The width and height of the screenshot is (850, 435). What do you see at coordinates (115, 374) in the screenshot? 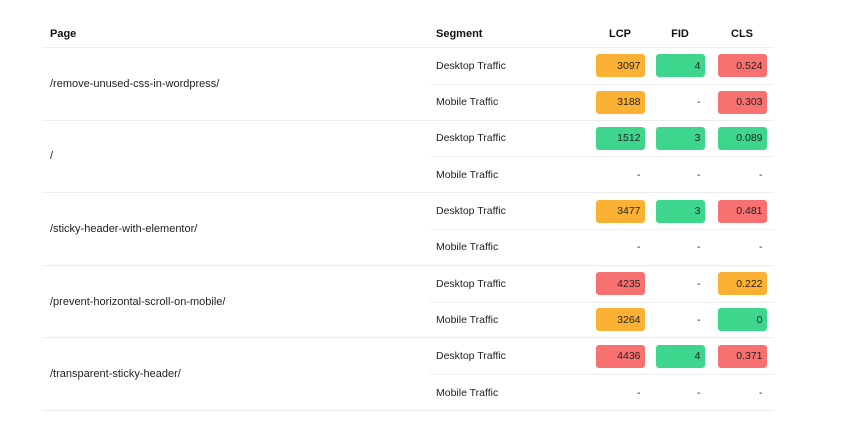
I see `page-path: /transparent-sticky-header/` at bounding box center [115, 374].